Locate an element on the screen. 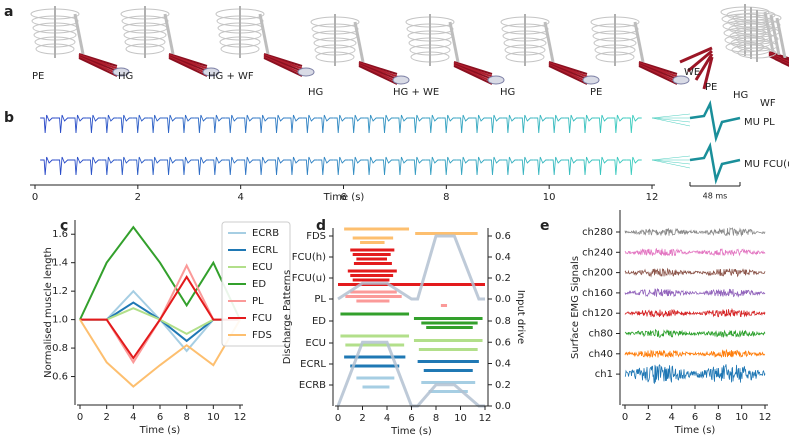 This screenshot has height=442, width=789. y-tick-label: ECU is located at coordinates (315, 343).